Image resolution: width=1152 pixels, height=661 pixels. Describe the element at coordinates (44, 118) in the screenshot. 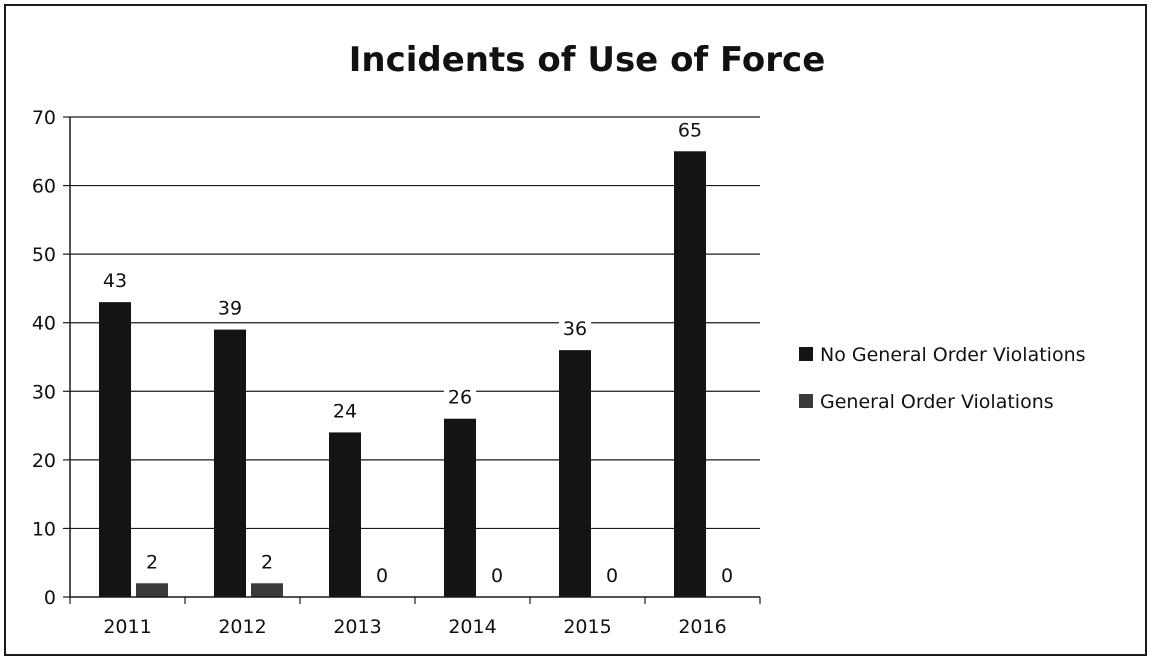

I see `y-tick-label-70: 70` at that location.